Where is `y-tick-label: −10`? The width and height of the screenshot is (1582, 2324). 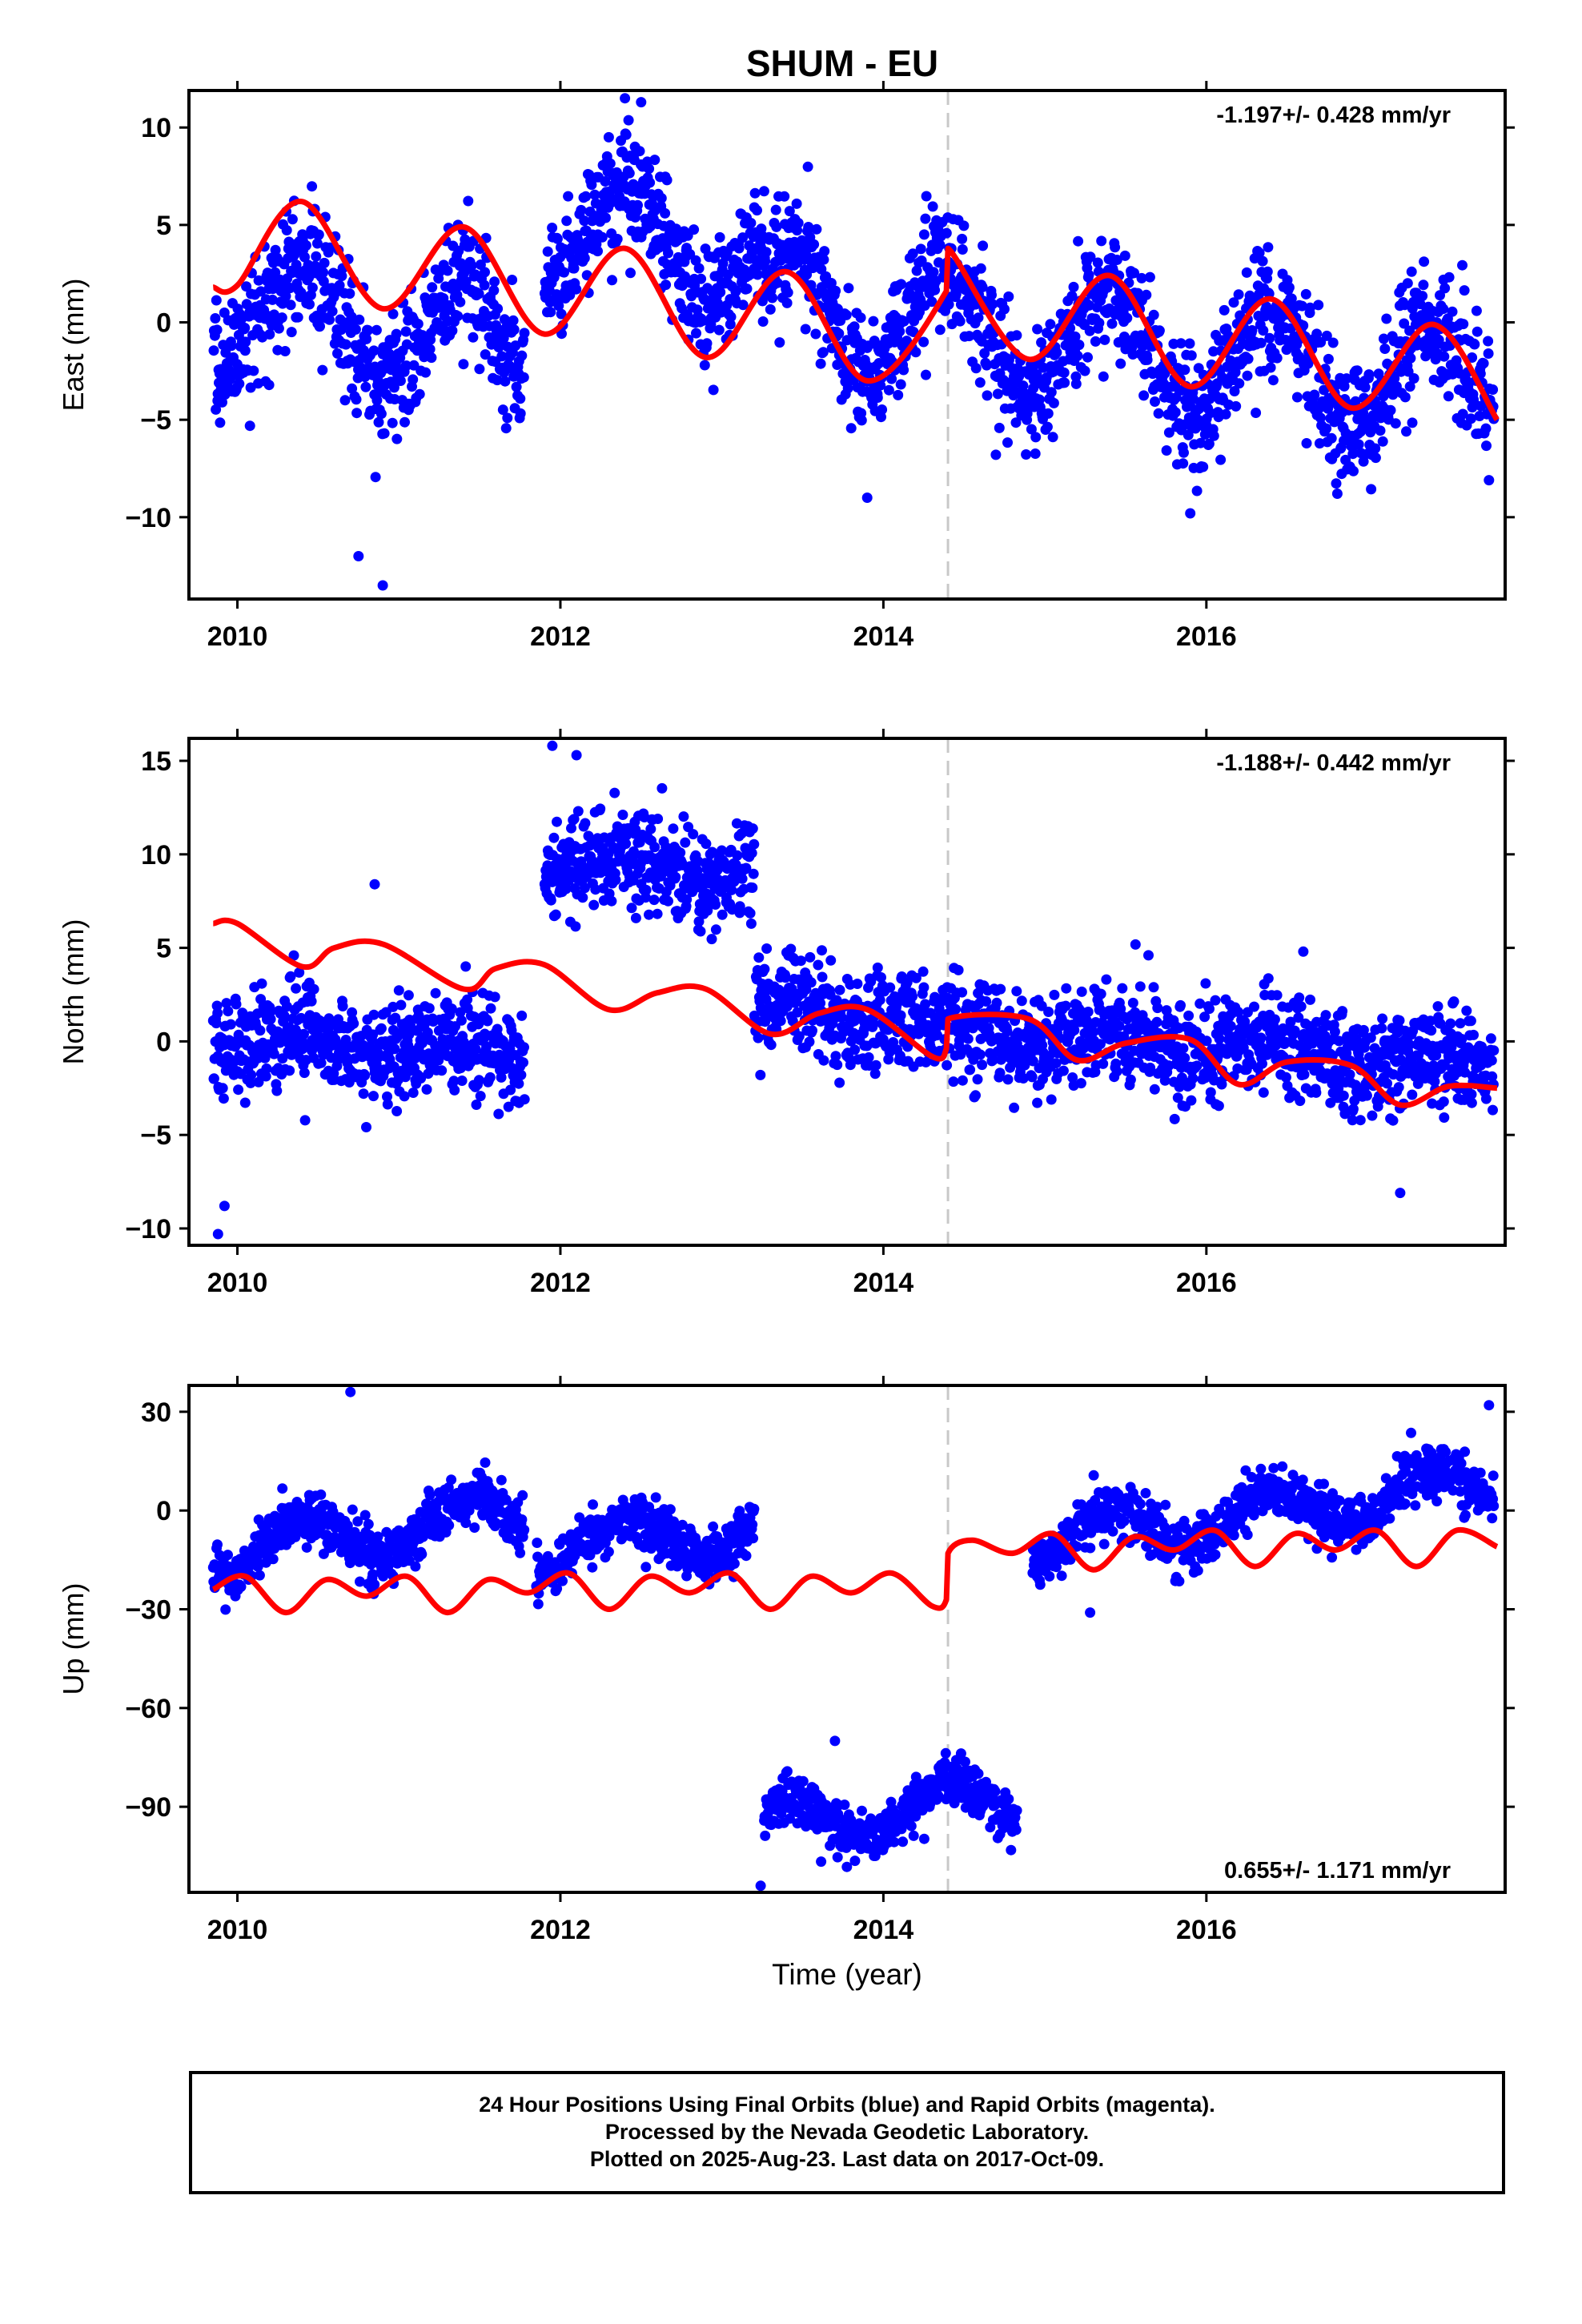
y-tick-label: −10 is located at coordinates (148, 518).